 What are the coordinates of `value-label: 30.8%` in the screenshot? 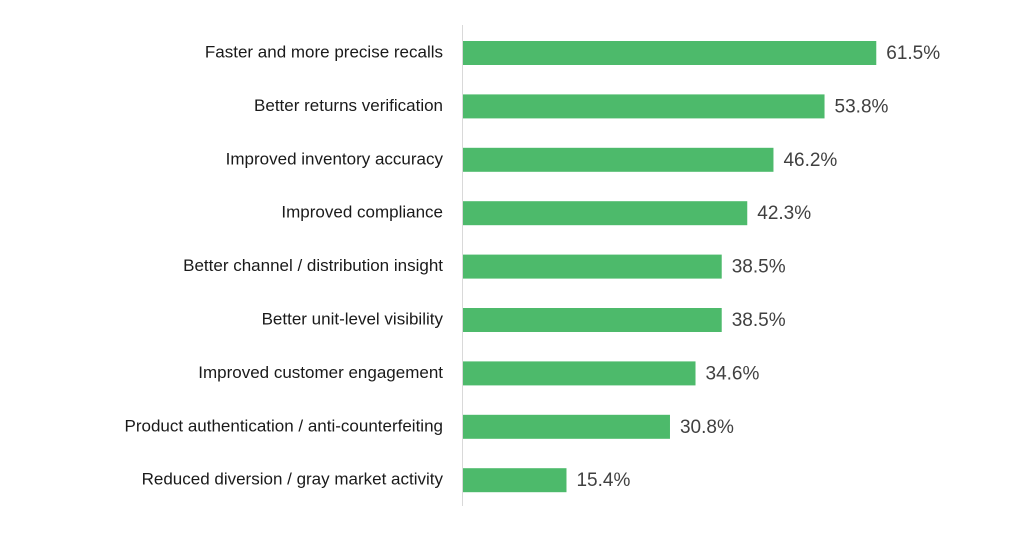 It's located at (707, 427).